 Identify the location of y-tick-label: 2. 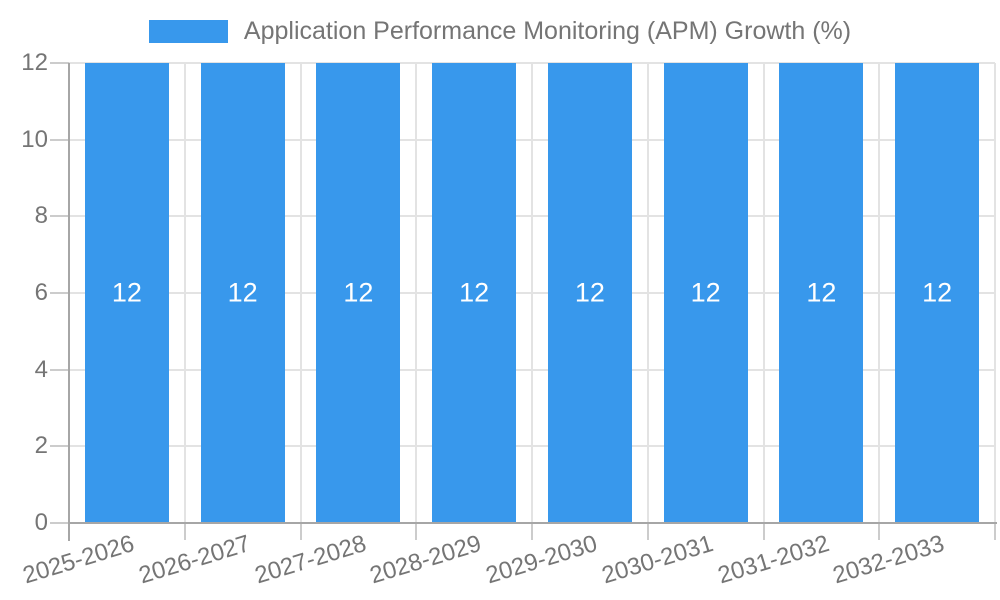
(41, 446).